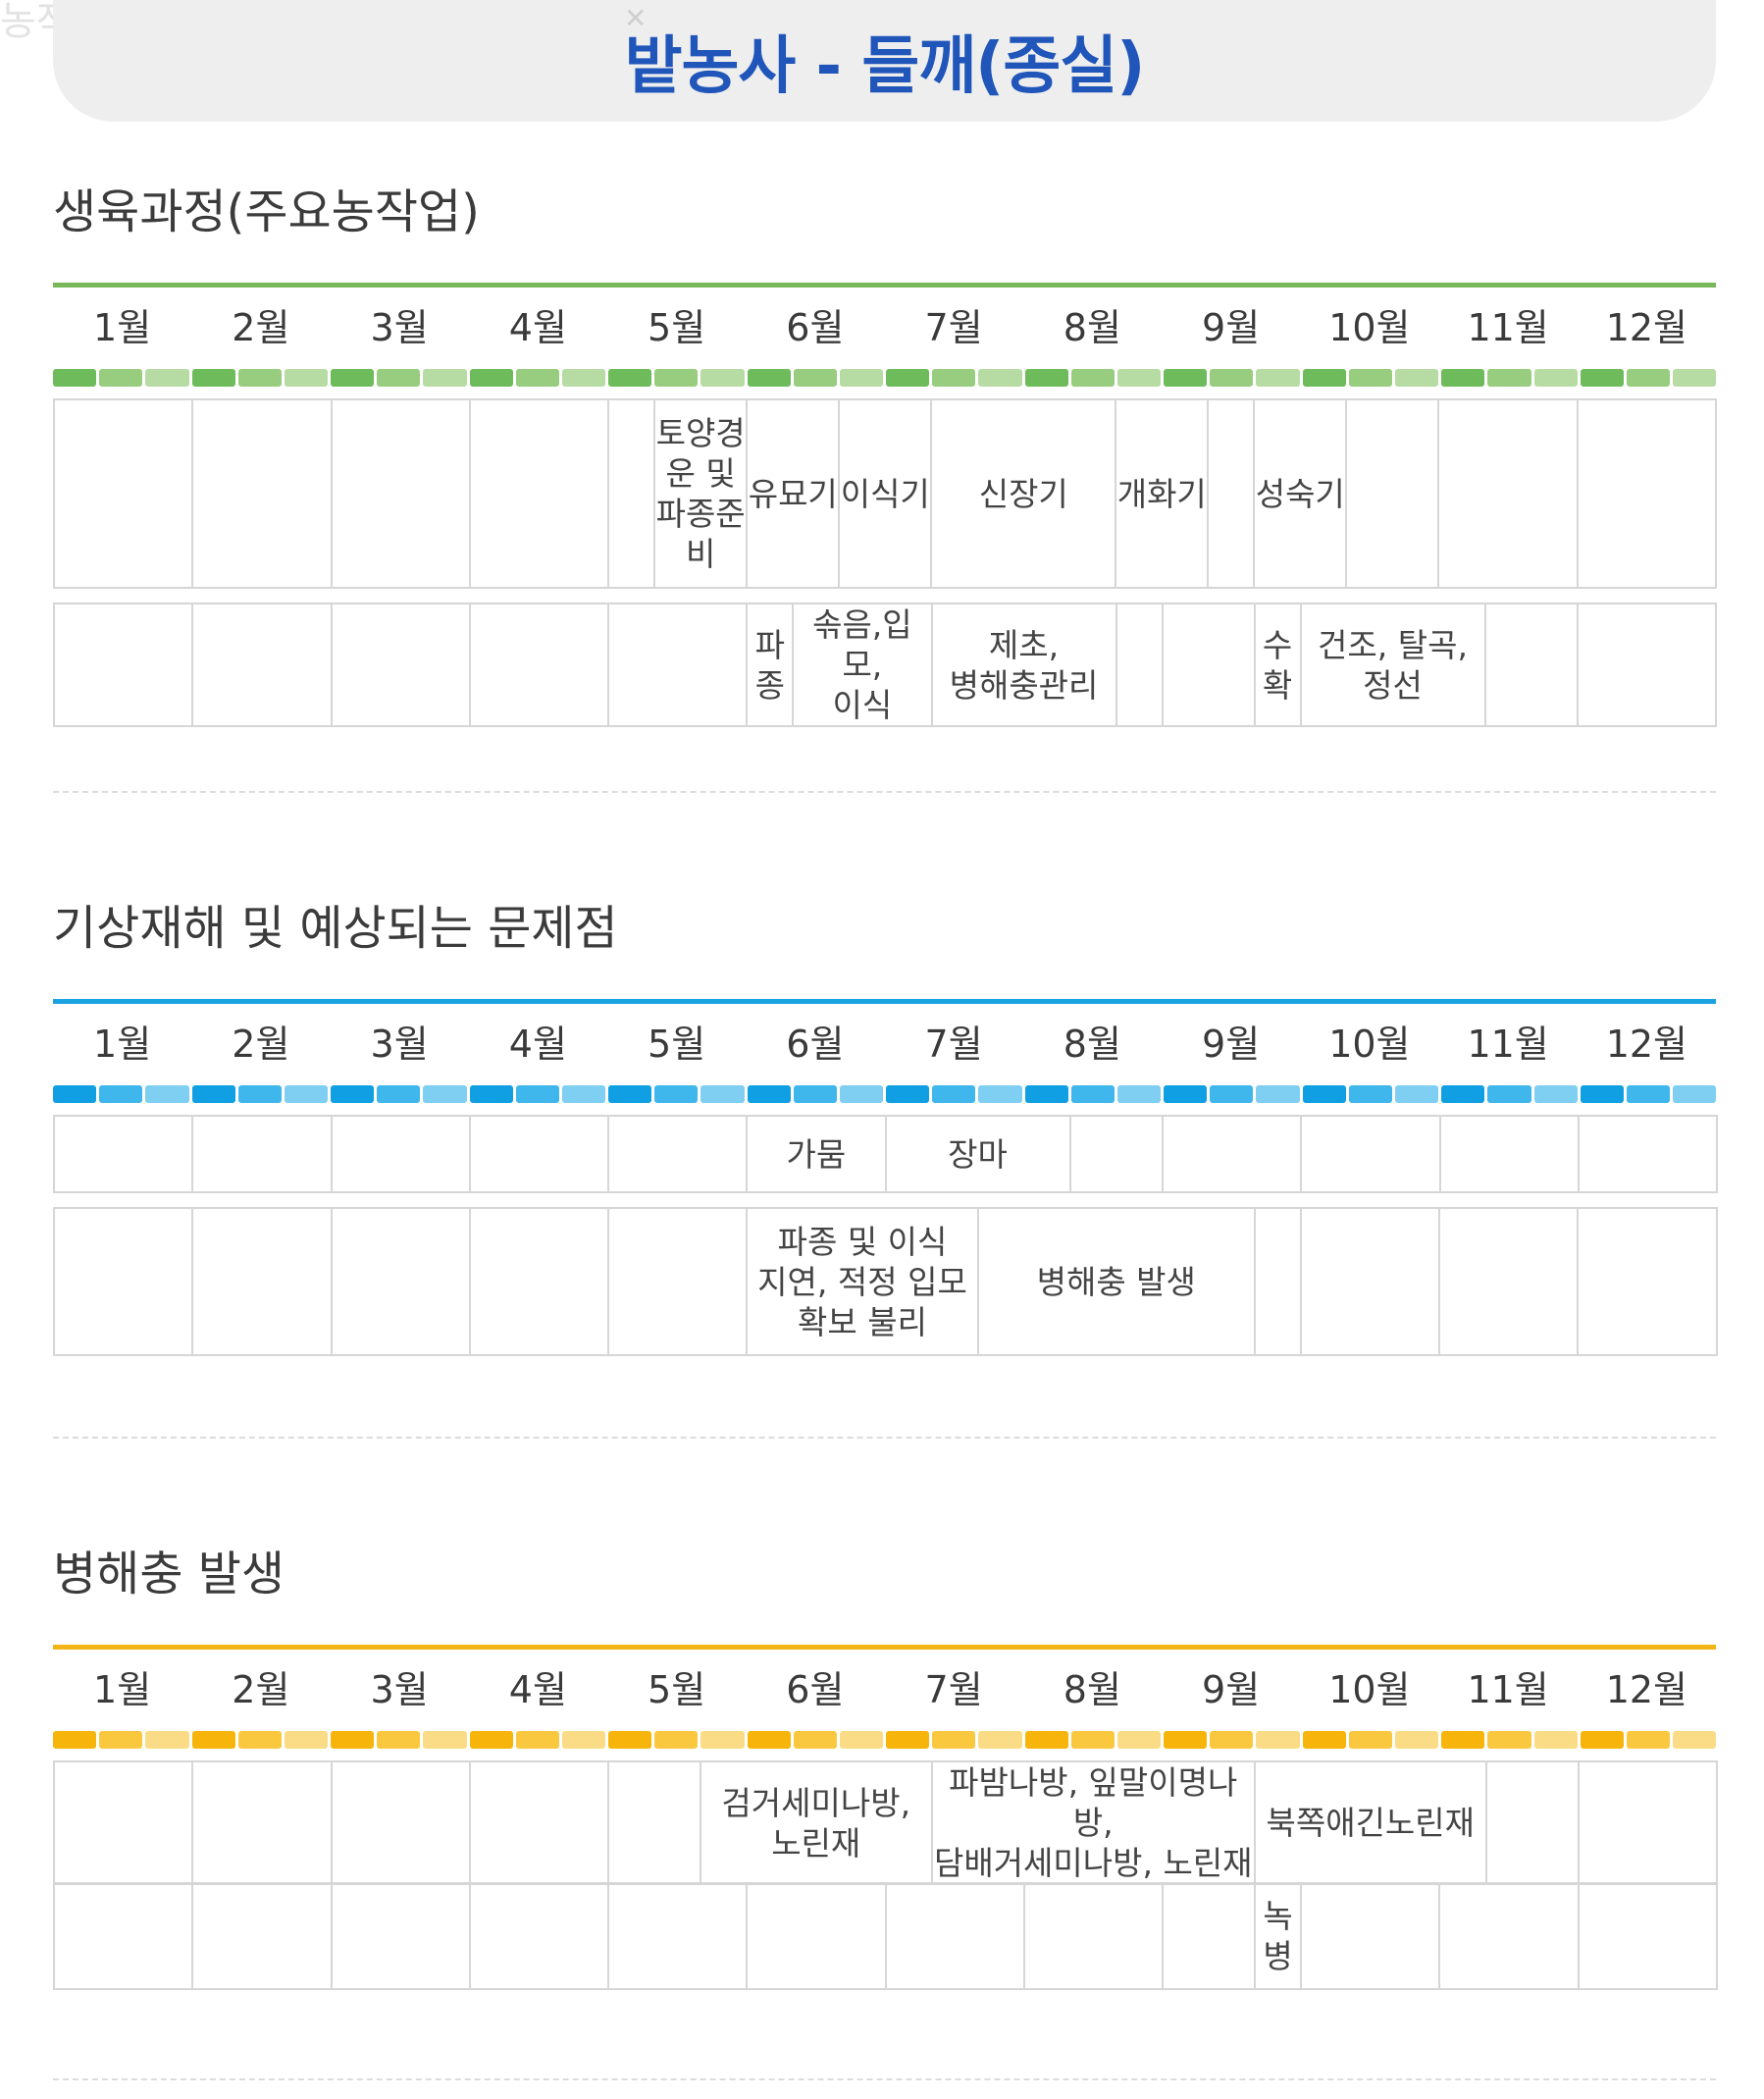 The image size is (1764, 2099). Describe the element at coordinates (122, 327) in the screenshot. I see `month-label: 1월` at that location.